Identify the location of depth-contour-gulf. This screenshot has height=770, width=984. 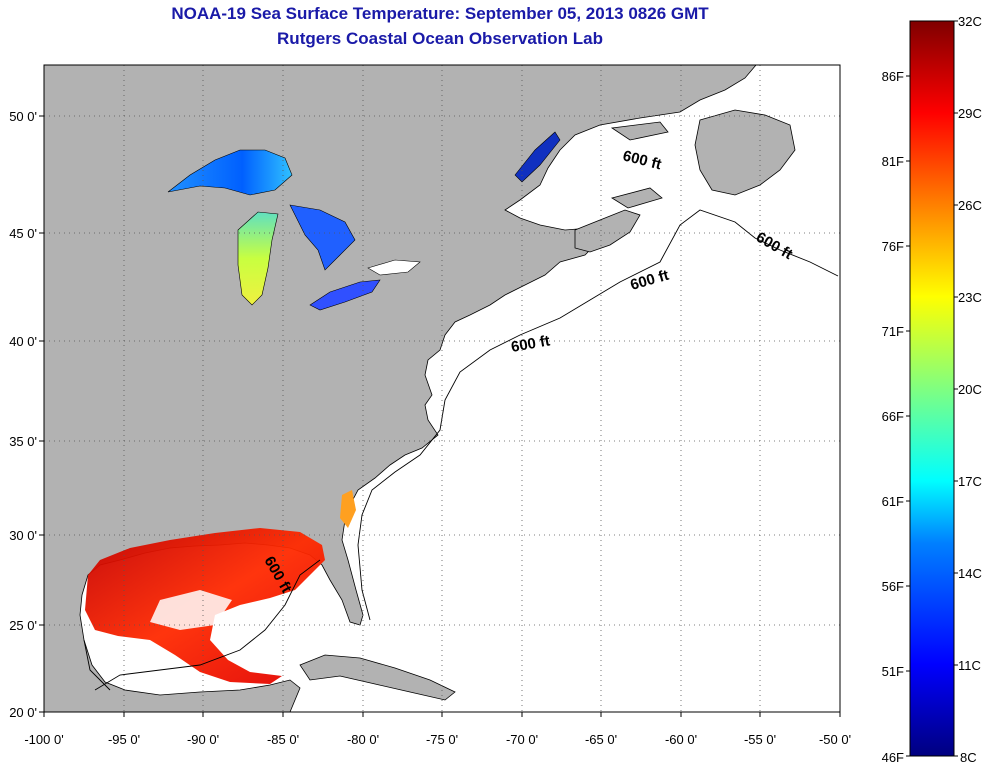
(207, 625).